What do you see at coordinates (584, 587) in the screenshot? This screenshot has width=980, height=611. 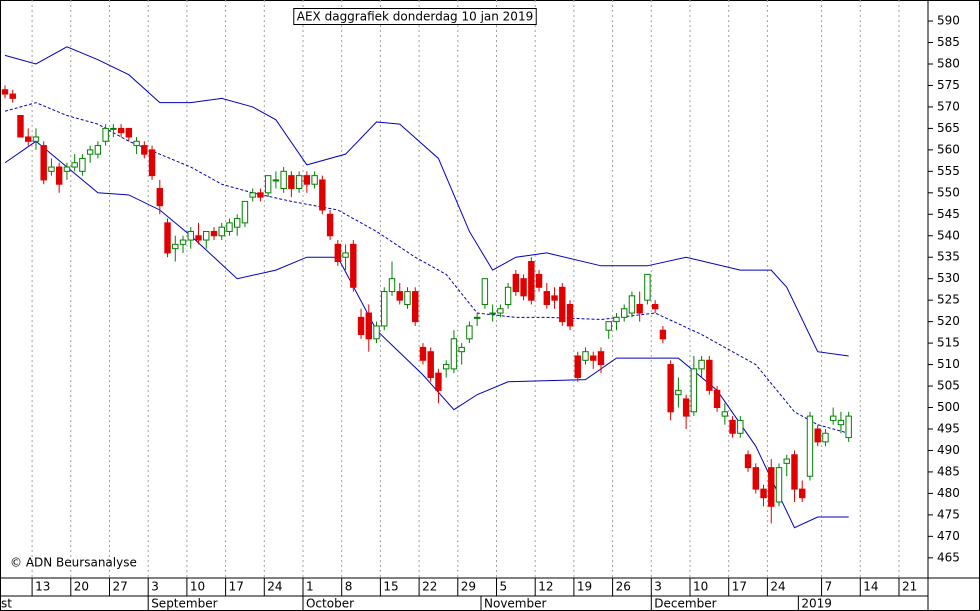 I see `x-tick-label: 19` at bounding box center [584, 587].